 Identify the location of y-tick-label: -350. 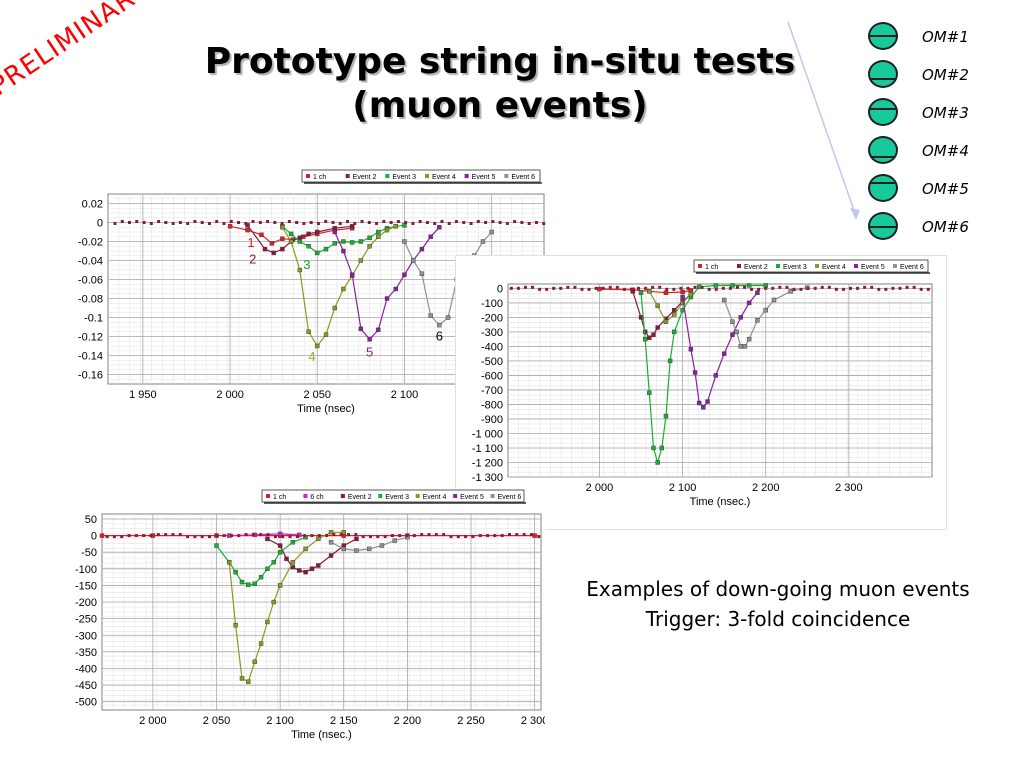
(86, 653).